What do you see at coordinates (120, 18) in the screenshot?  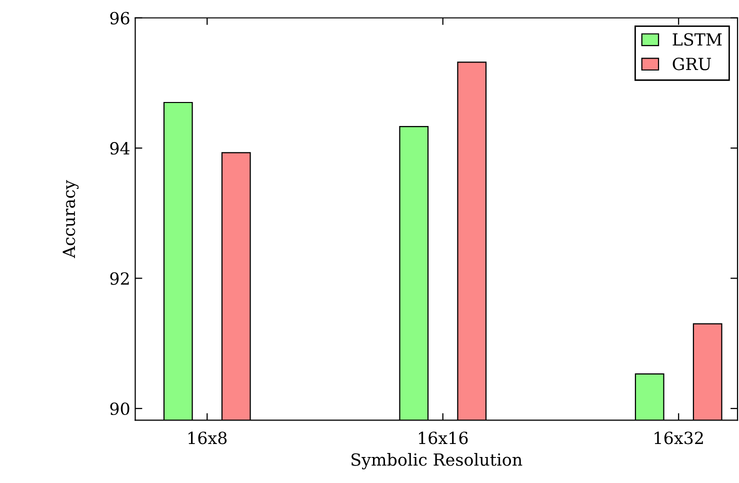 I see `y-tick-label: 96` at bounding box center [120, 18].